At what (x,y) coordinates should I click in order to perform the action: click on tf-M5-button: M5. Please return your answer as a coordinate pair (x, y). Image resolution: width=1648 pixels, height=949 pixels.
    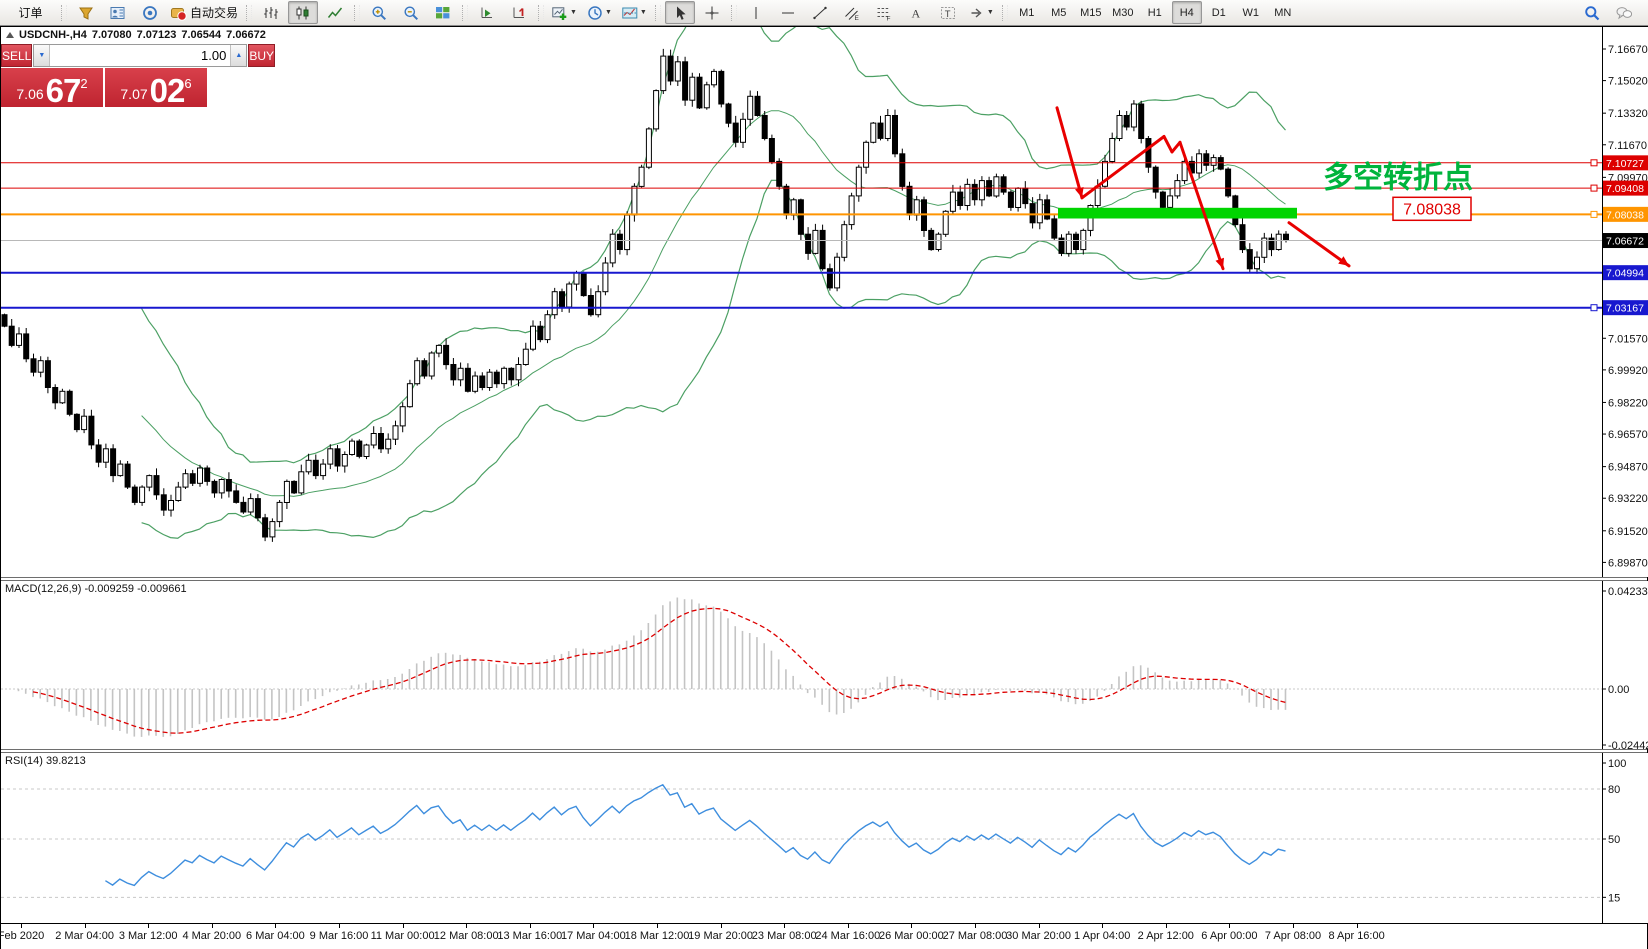
    Looking at the image, I should click on (1059, 12).